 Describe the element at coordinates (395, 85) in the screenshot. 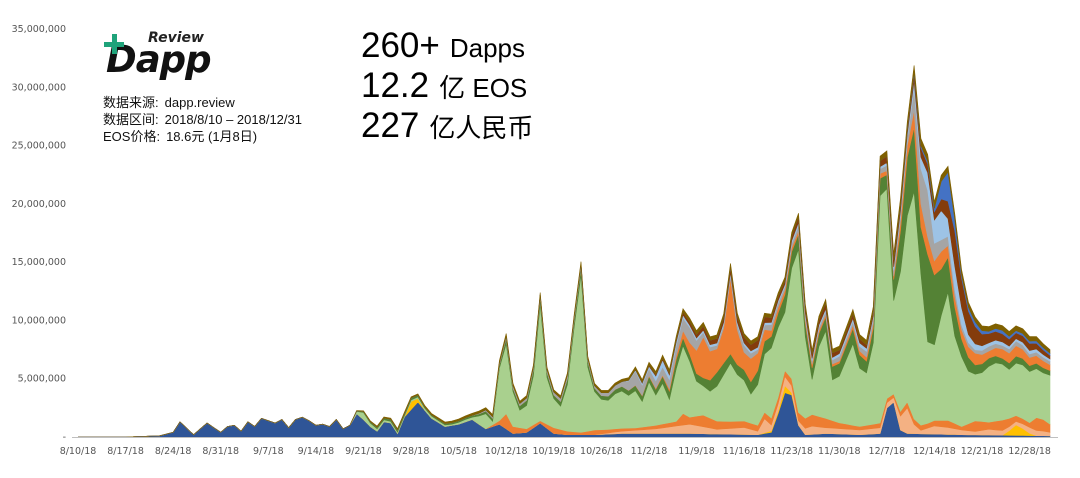

I see `stat-eos-number: 12.2` at that location.